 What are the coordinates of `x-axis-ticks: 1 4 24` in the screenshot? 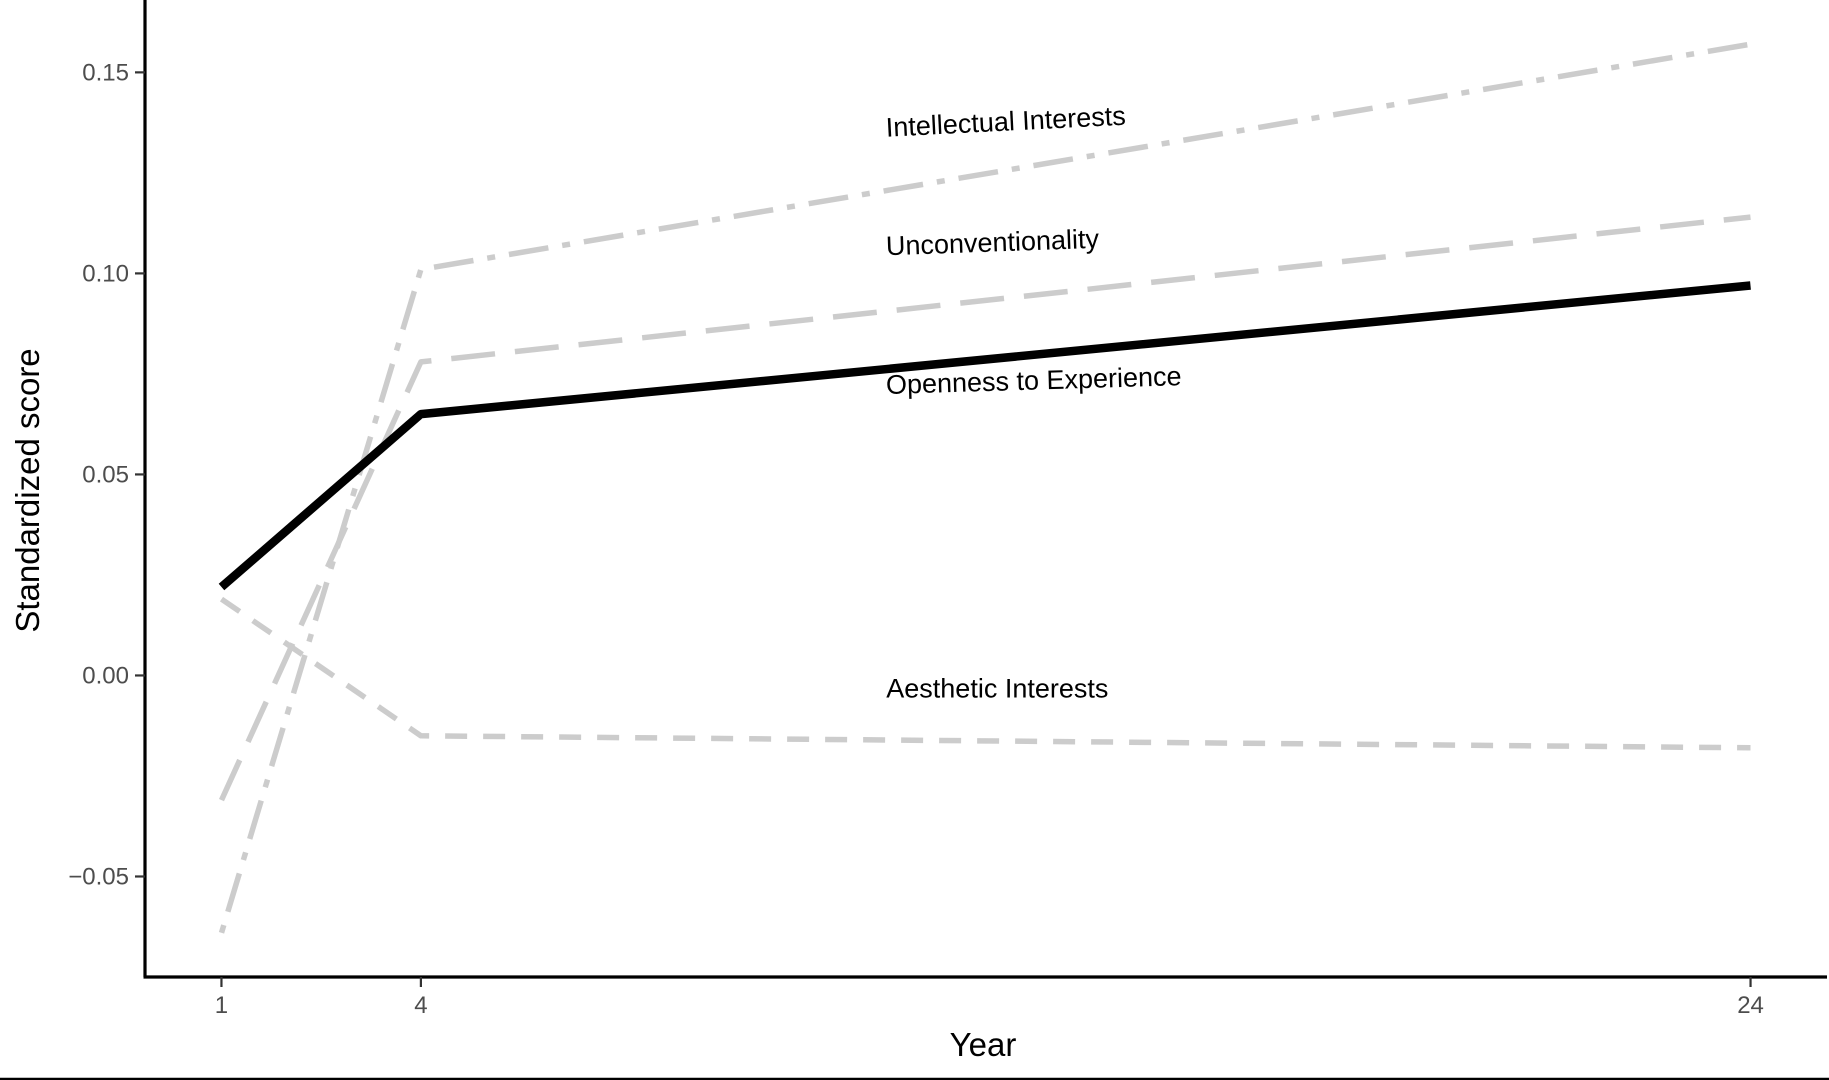 It's located at (989, 998).